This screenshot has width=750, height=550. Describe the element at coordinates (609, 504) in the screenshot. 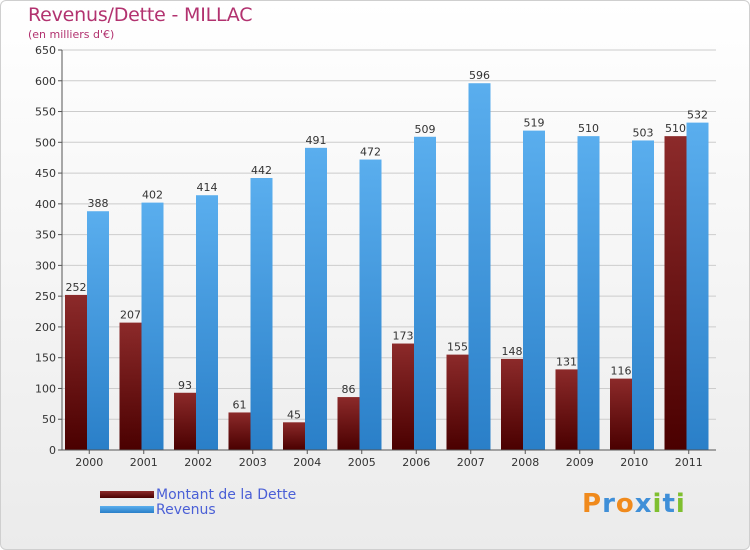

I see `logo-letter: r` at that location.